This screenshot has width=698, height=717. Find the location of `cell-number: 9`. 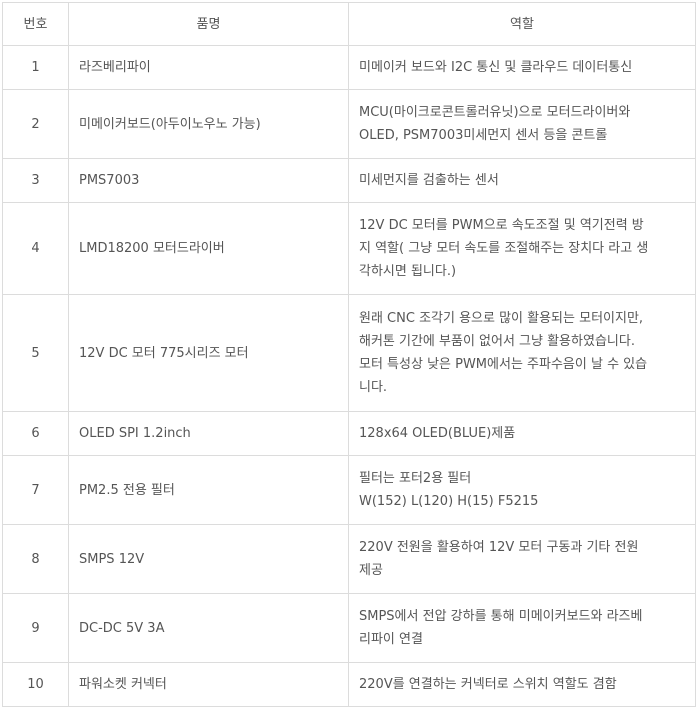

cell-number: 9 is located at coordinates (35, 628).